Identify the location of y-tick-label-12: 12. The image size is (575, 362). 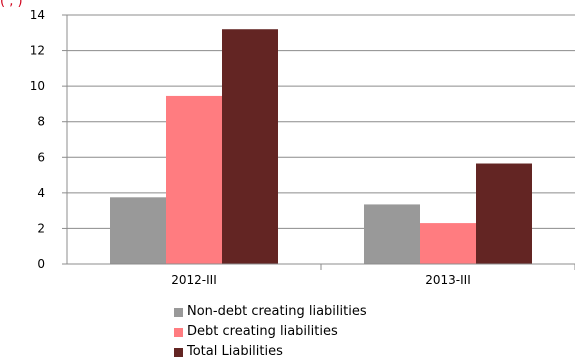
(37, 51).